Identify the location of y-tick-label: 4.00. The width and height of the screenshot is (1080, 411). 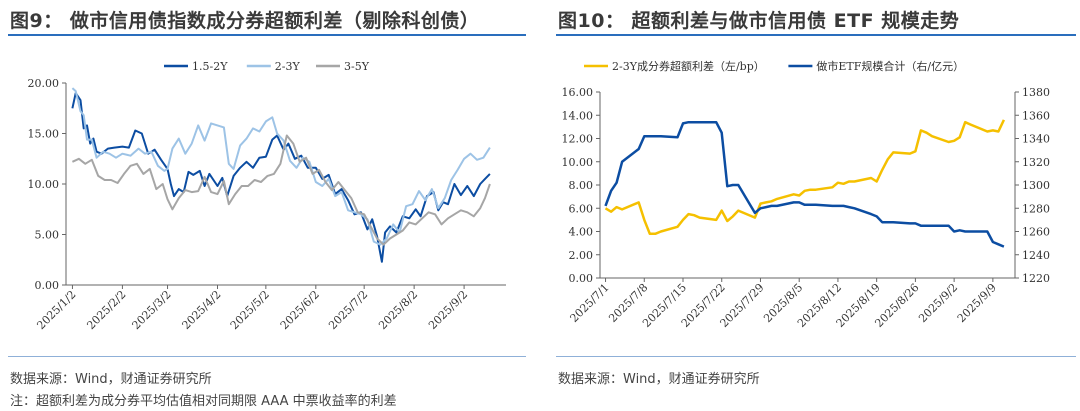
(581, 232).